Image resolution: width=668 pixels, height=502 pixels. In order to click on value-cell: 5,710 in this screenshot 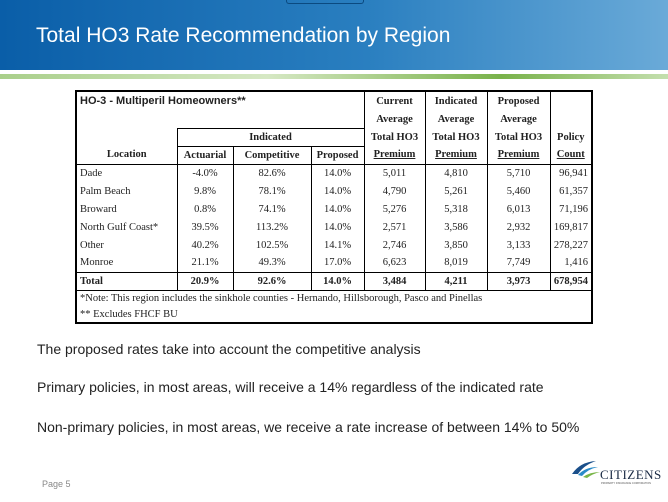, I will do `click(518, 173)`.